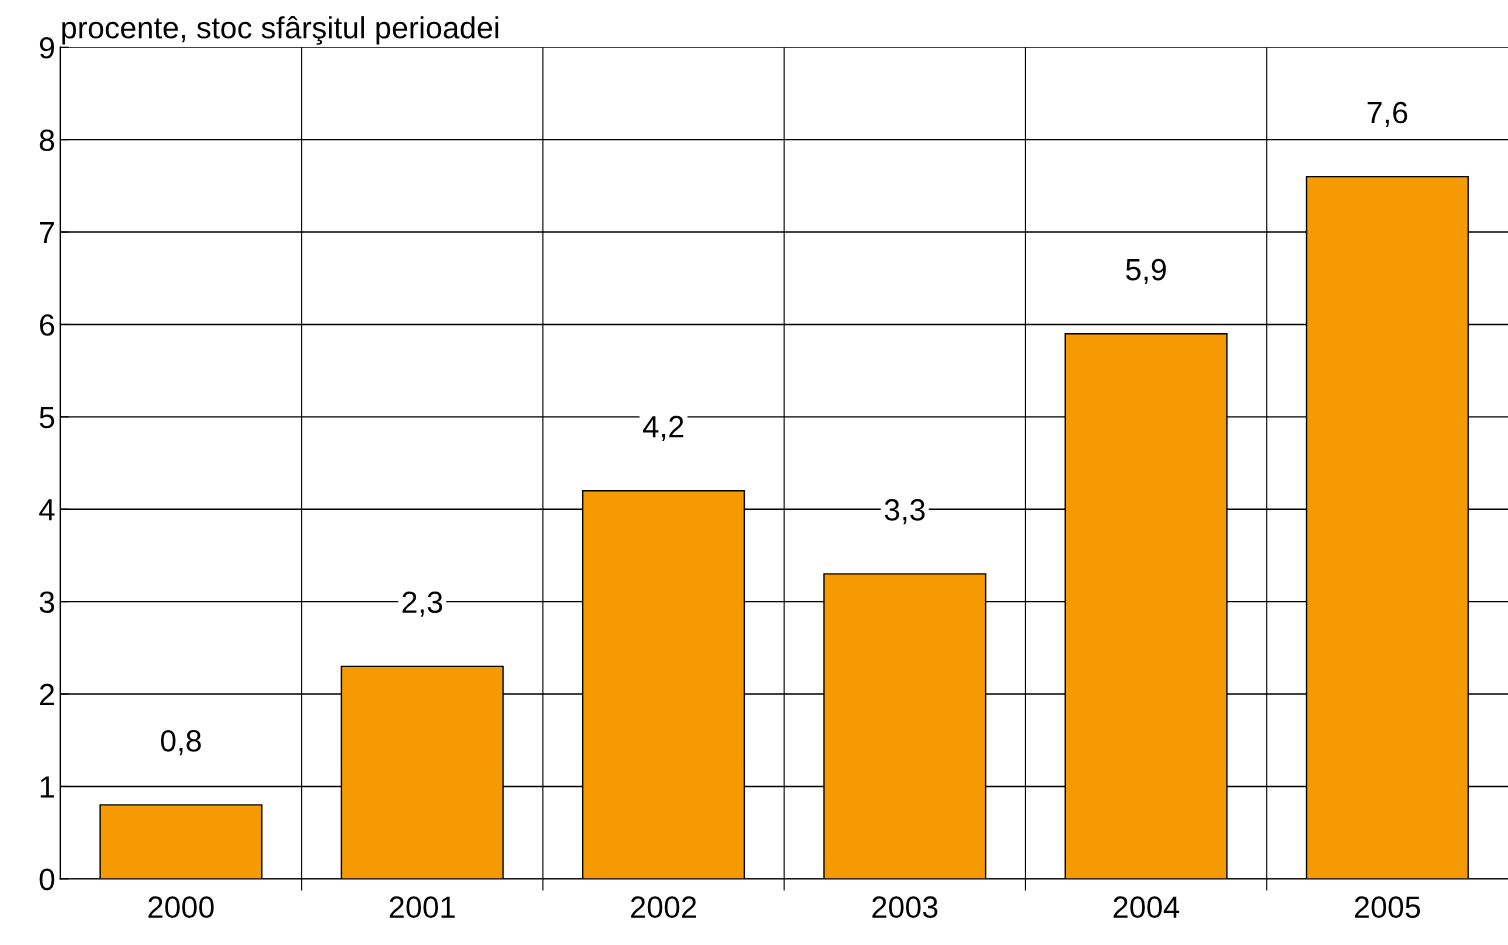  What do you see at coordinates (47, 694) in the screenshot?
I see `y-tick-label: 2` at bounding box center [47, 694].